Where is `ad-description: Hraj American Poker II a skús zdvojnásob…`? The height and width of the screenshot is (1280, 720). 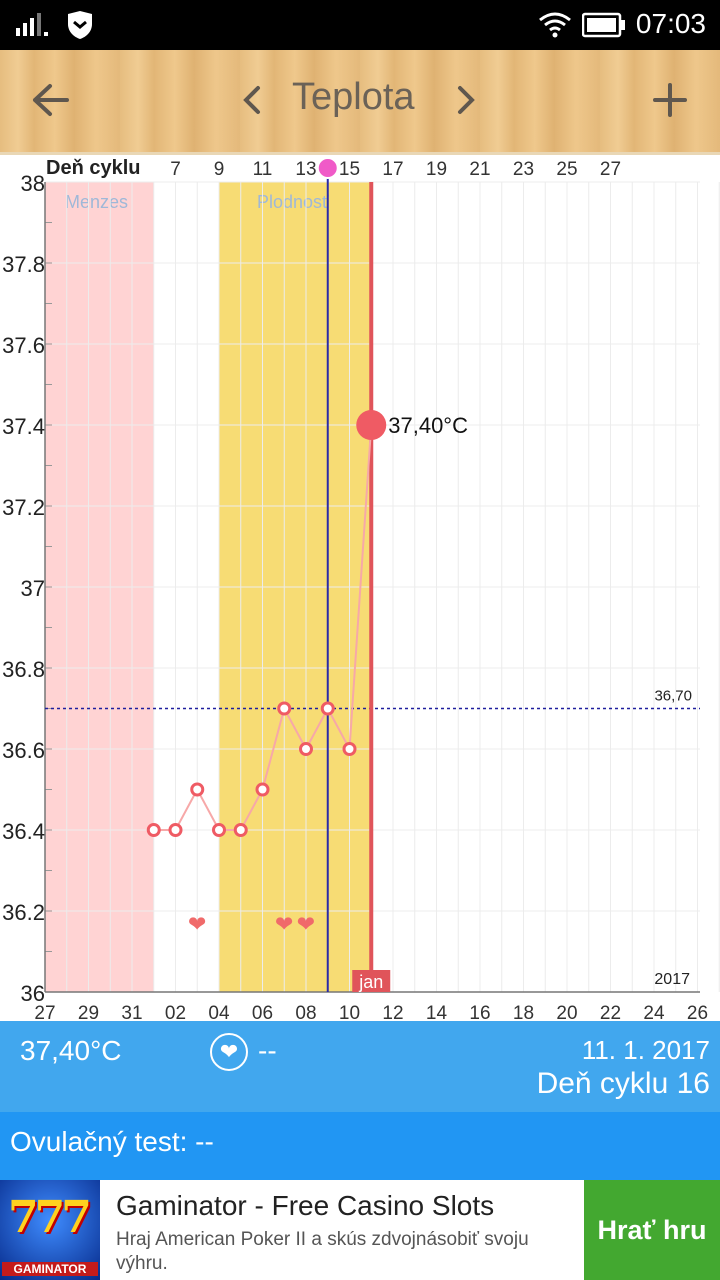
ad-description: Hraj American Poker II a skús zdvojnásob… is located at coordinates (322, 1251).